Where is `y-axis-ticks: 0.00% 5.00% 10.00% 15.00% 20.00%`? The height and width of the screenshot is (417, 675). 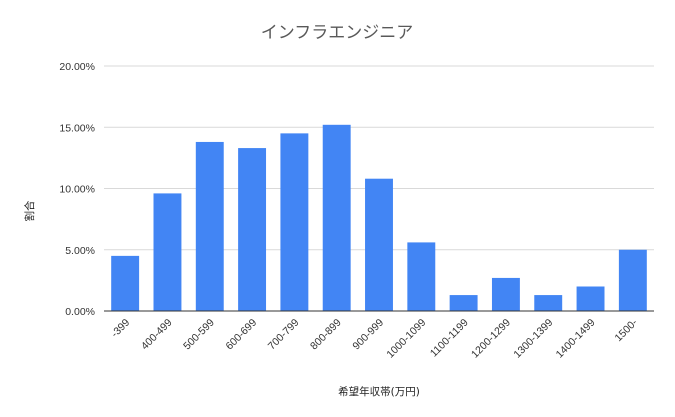
y-axis-ticks: 0.00% 5.00% 10.00% 15.00% 20.00% is located at coordinates (77, 189).